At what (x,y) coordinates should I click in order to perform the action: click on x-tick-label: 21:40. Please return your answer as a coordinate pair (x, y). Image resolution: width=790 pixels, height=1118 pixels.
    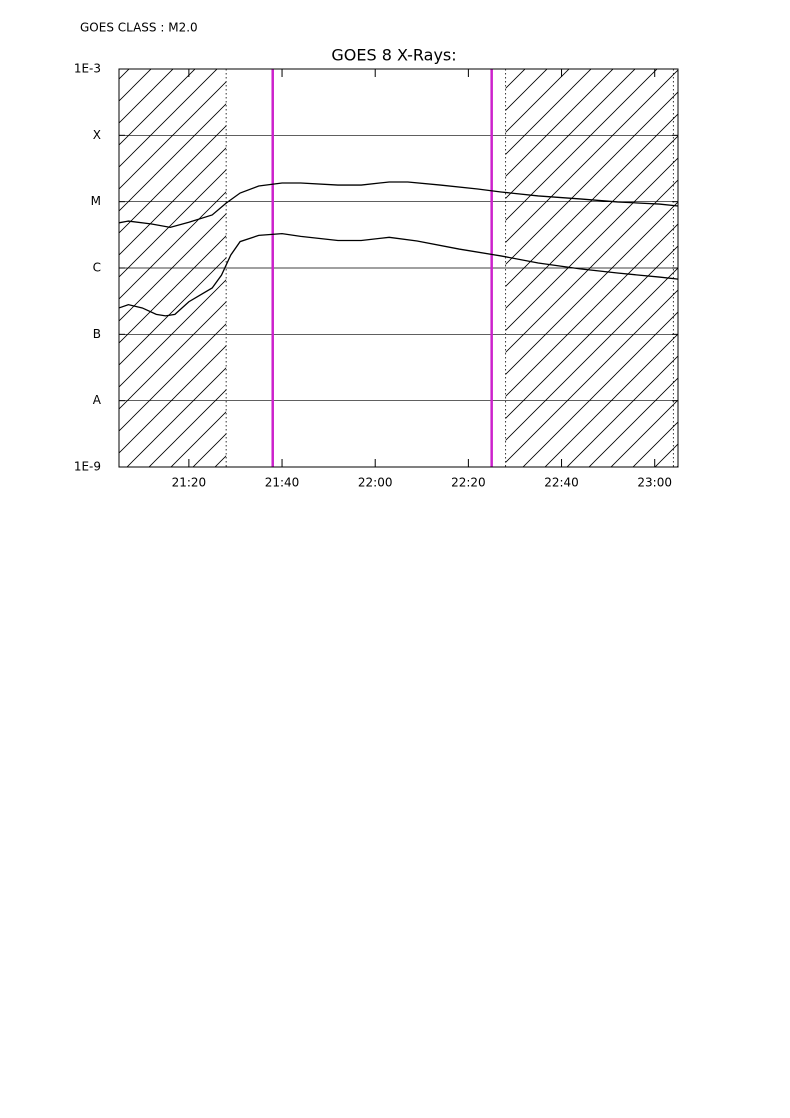
    Looking at the image, I should click on (282, 483).